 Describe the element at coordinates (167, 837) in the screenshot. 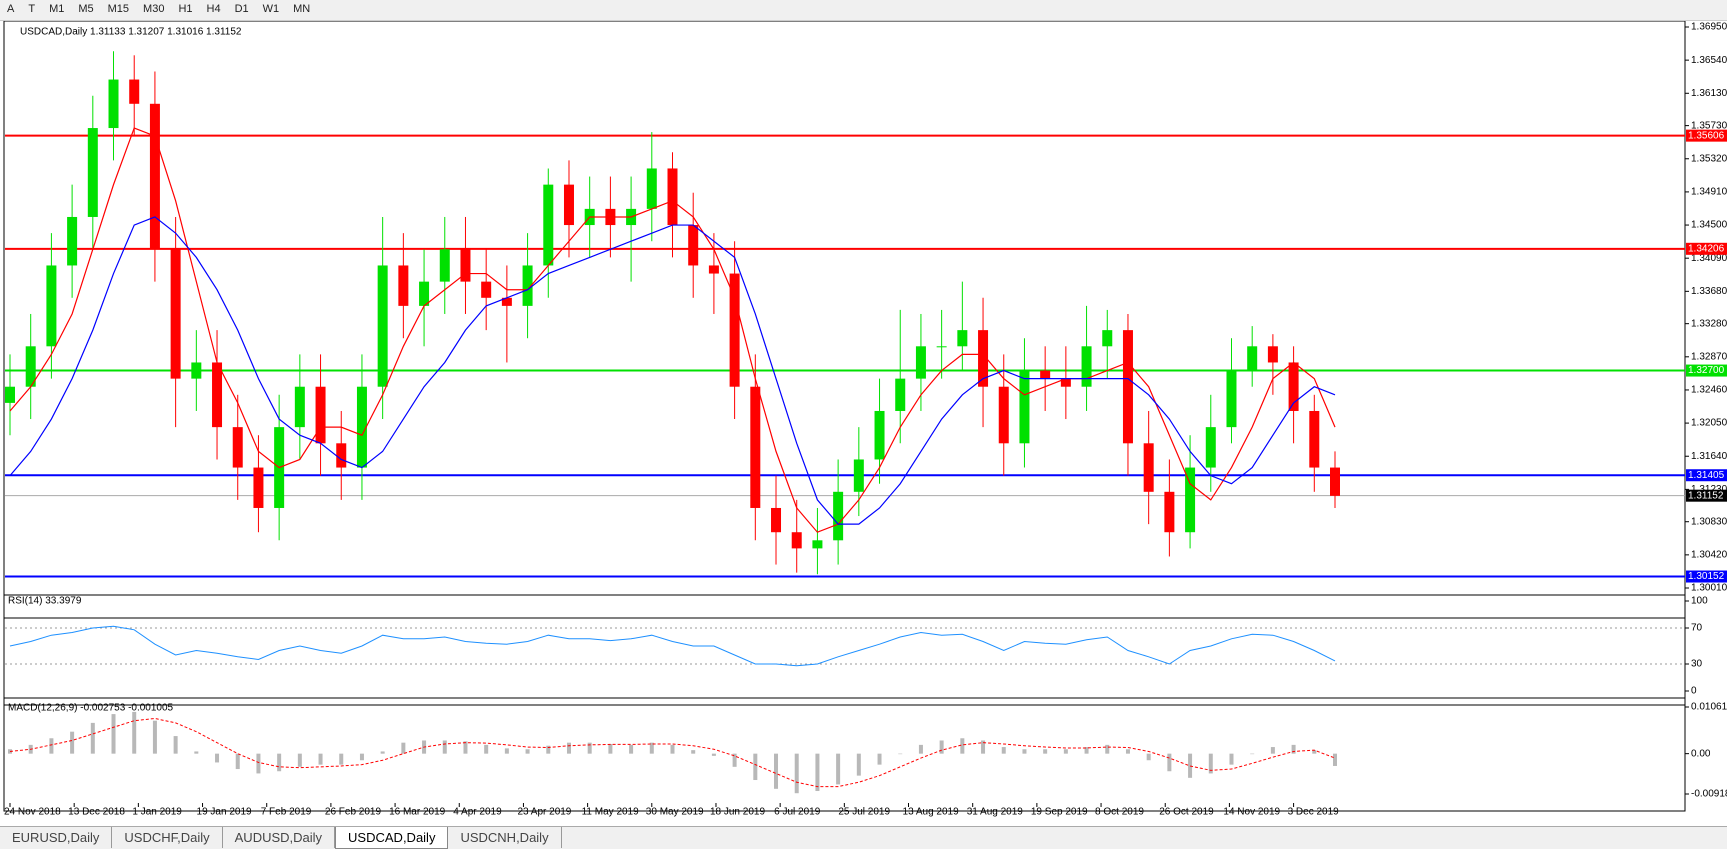

I see `chart-tab: USDCHF,Daily` at that location.